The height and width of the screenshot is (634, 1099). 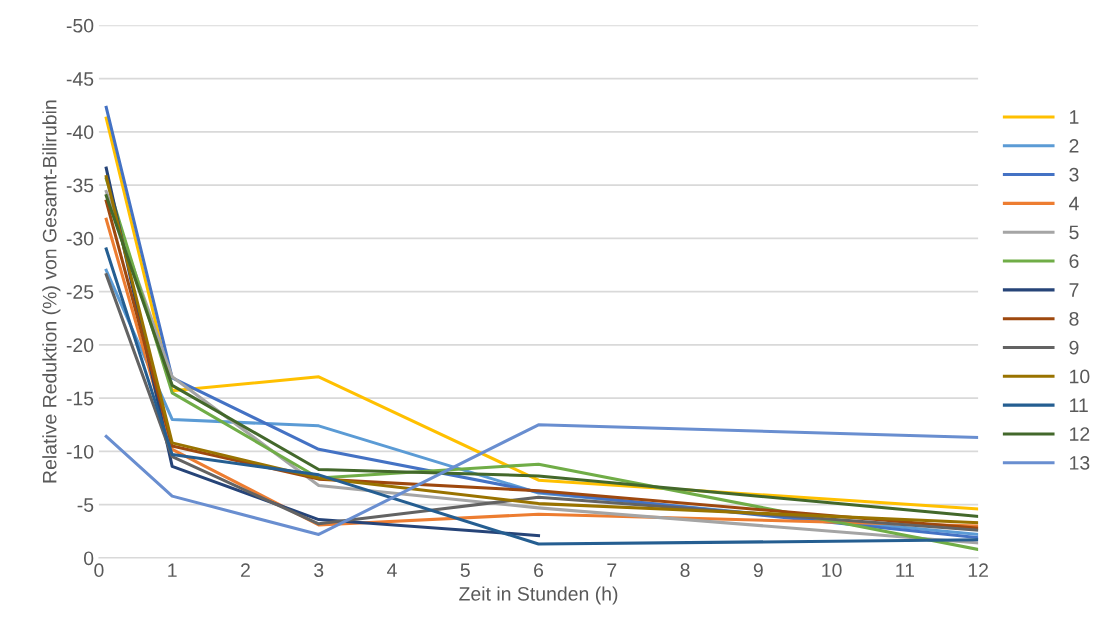 I want to click on legend-label: 1, so click(x=1074, y=117).